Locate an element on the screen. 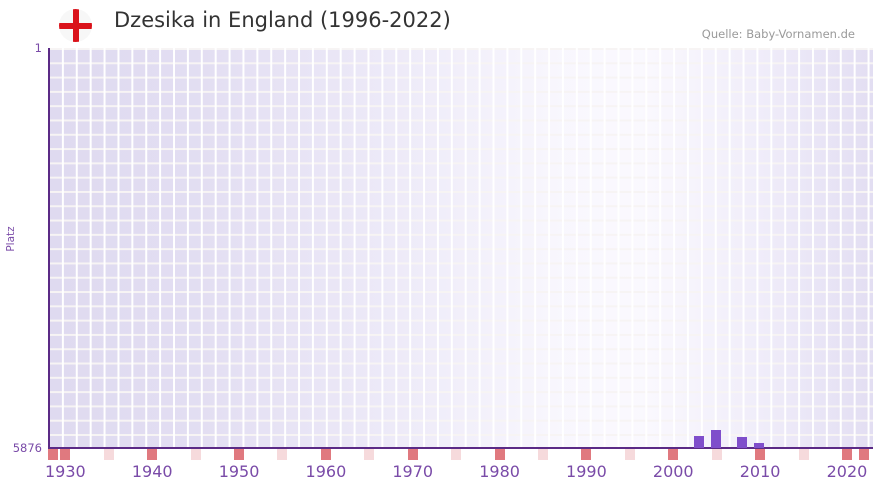  england-flag-icon is located at coordinates (75, 25).